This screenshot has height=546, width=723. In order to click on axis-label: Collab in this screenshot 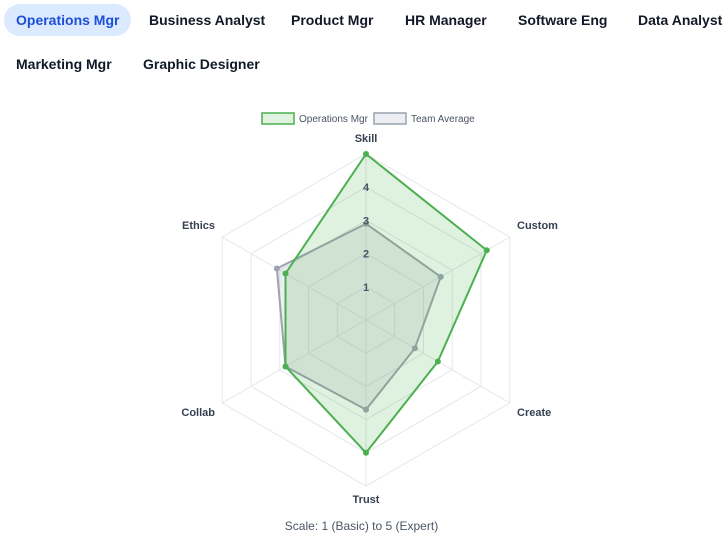, I will do `click(198, 413)`.